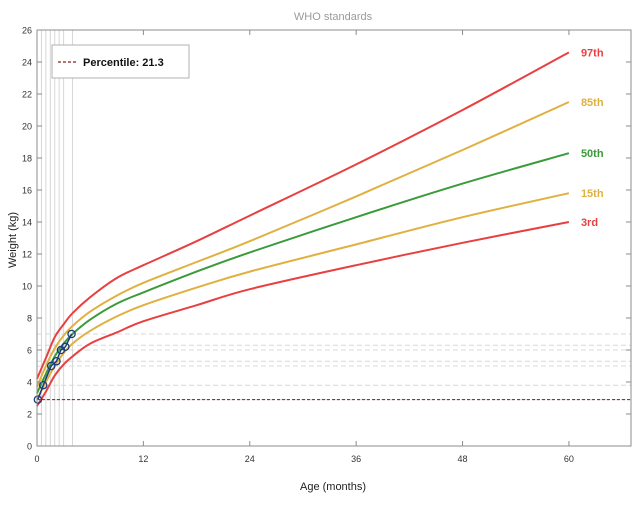  I want to click on x-tick-label: 36, so click(356, 459).